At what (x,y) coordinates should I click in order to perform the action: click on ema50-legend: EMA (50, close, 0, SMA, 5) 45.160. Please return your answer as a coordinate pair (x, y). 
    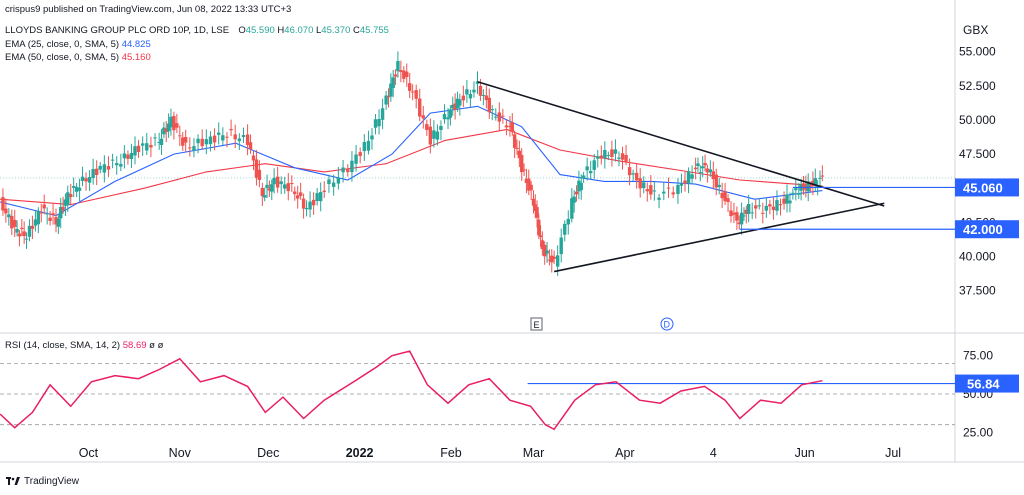
    Looking at the image, I should click on (78, 57).